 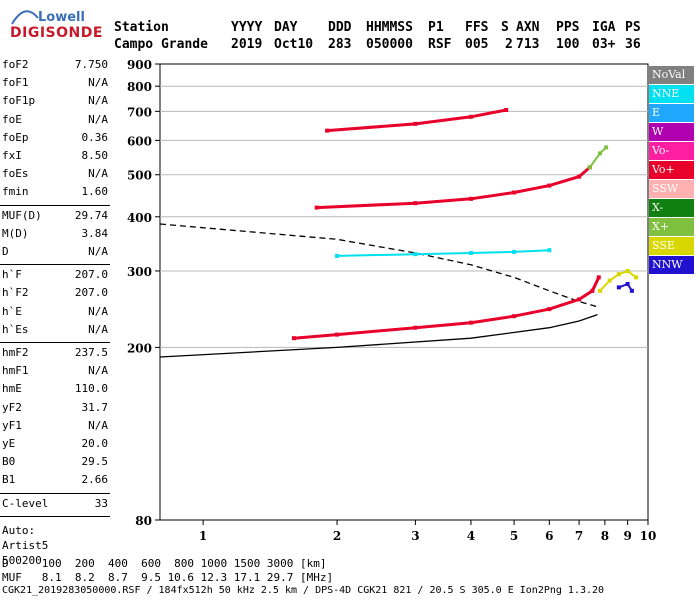 What do you see at coordinates (203, 536) in the screenshot?
I see `x-tick-label: 1` at bounding box center [203, 536].